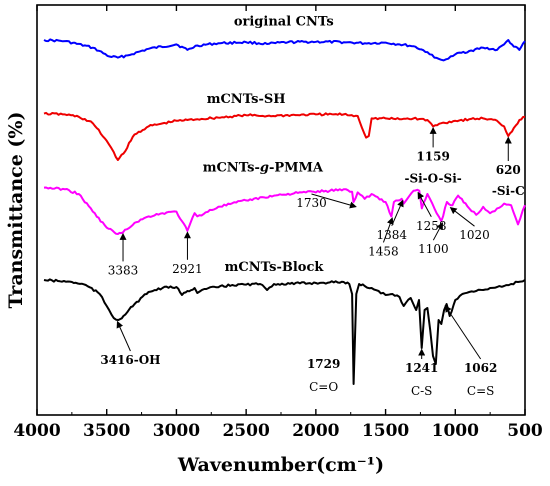  What do you see at coordinates (36, 431) in the screenshot?
I see `x-tick-label: 4000` at bounding box center [36, 431].